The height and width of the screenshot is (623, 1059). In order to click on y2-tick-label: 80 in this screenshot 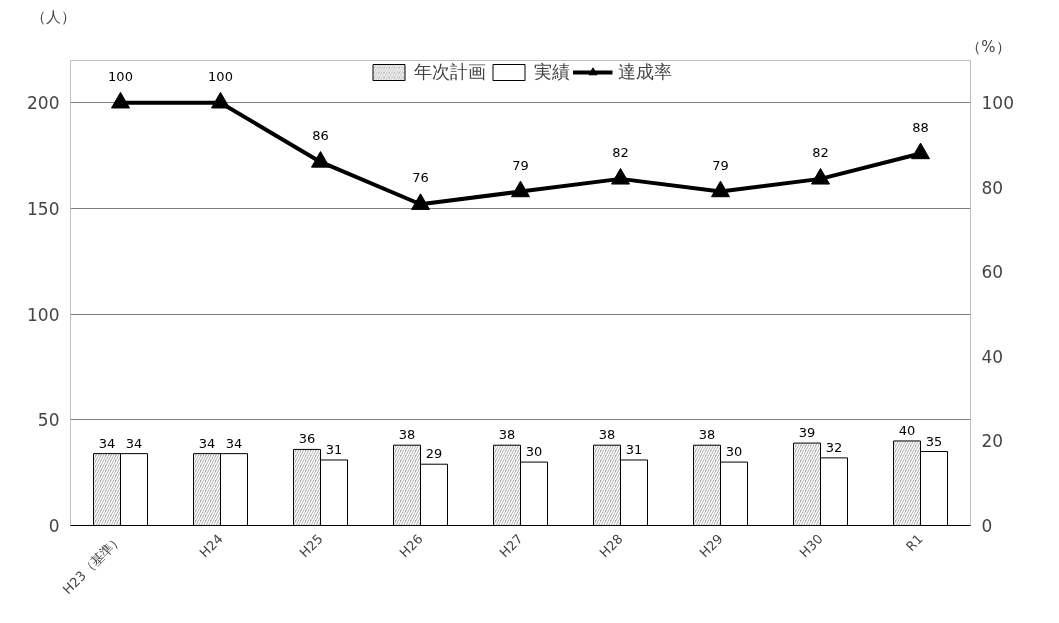, I will do `click(992, 187)`.